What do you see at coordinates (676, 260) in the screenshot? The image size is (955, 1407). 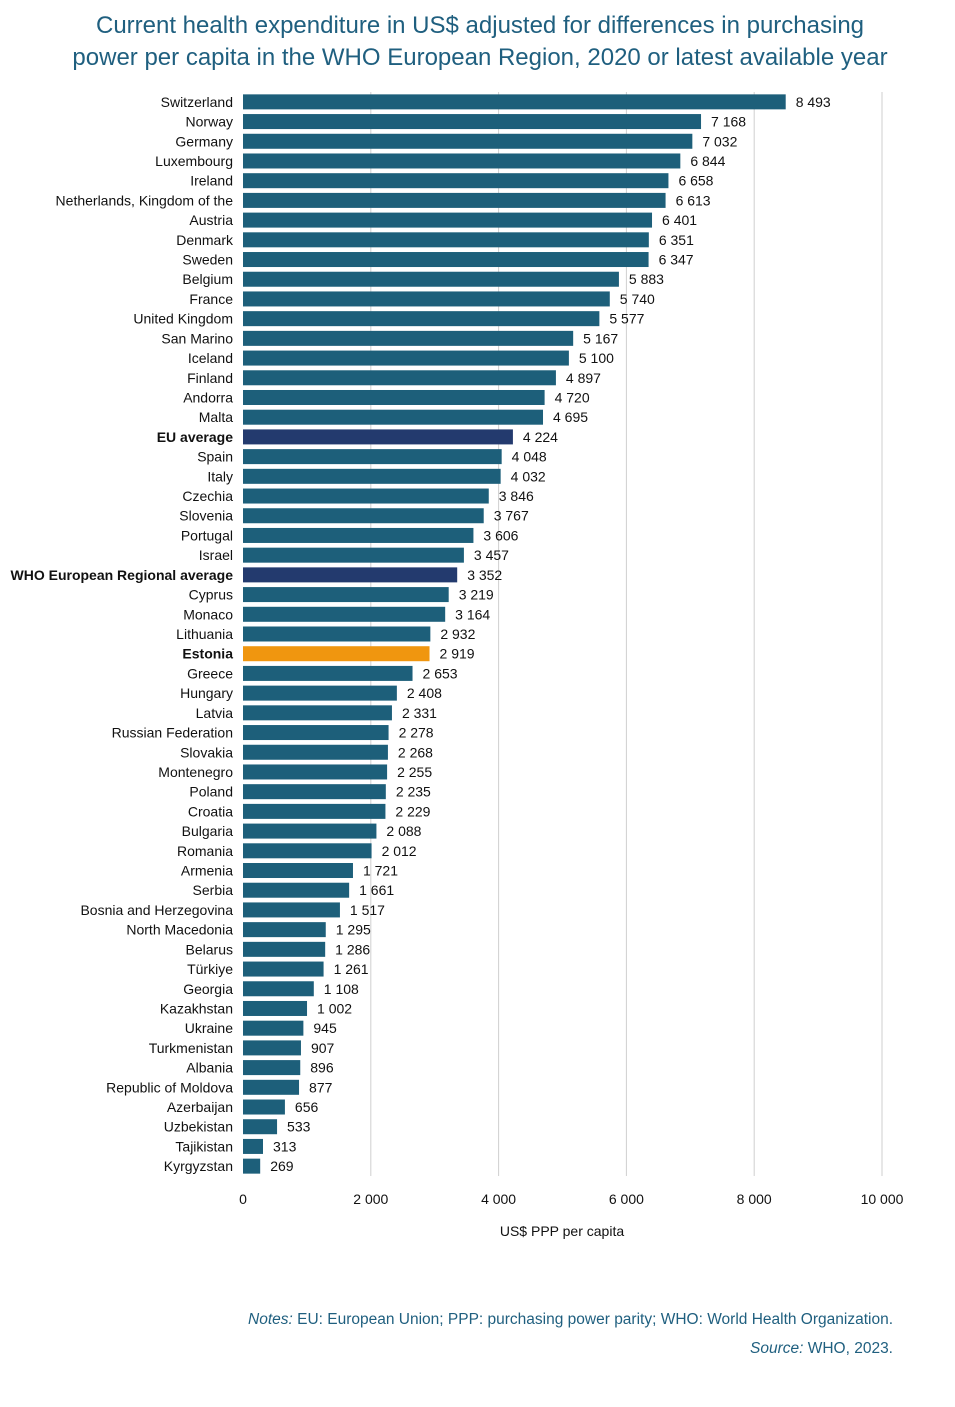 I see `value-label: 6 347` at bounding box center [676, 260].